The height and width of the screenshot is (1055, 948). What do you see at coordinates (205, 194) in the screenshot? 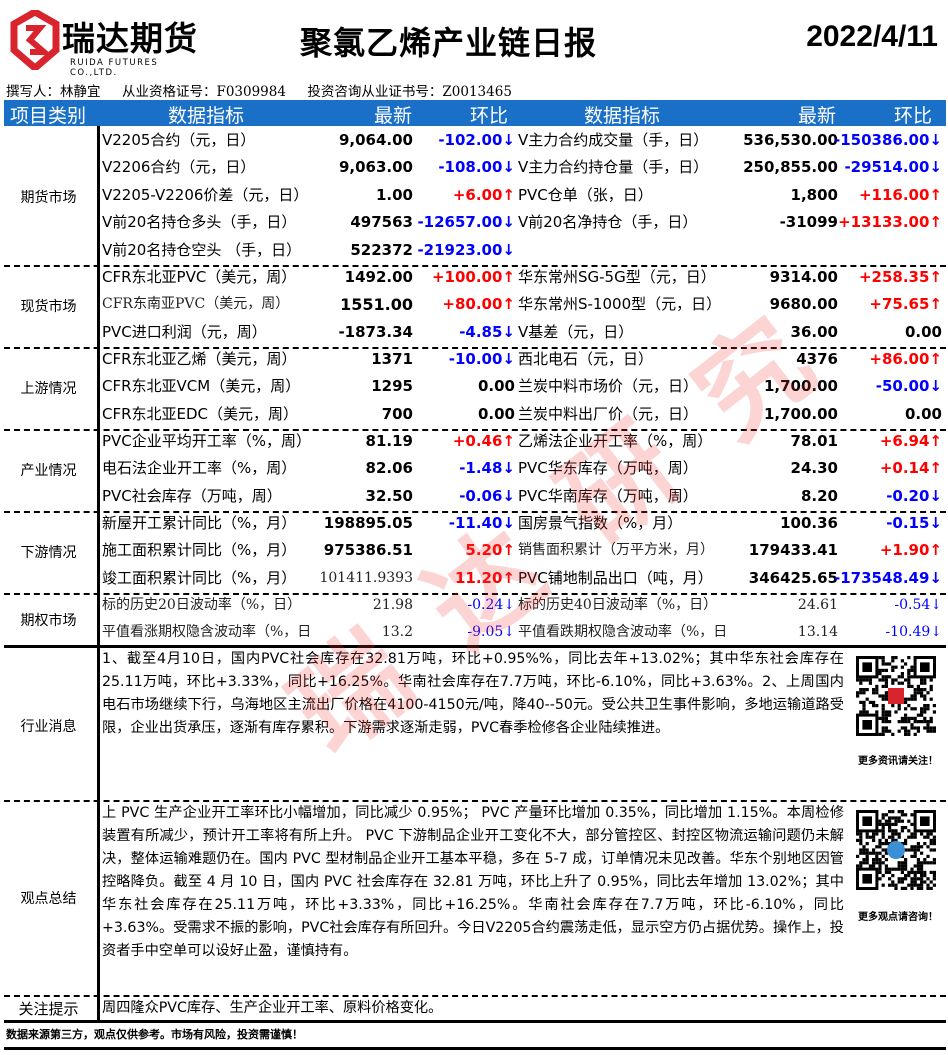
I see `indicator-name: V2205-V2206价差（元，日）` at bounding box center [205, 194].